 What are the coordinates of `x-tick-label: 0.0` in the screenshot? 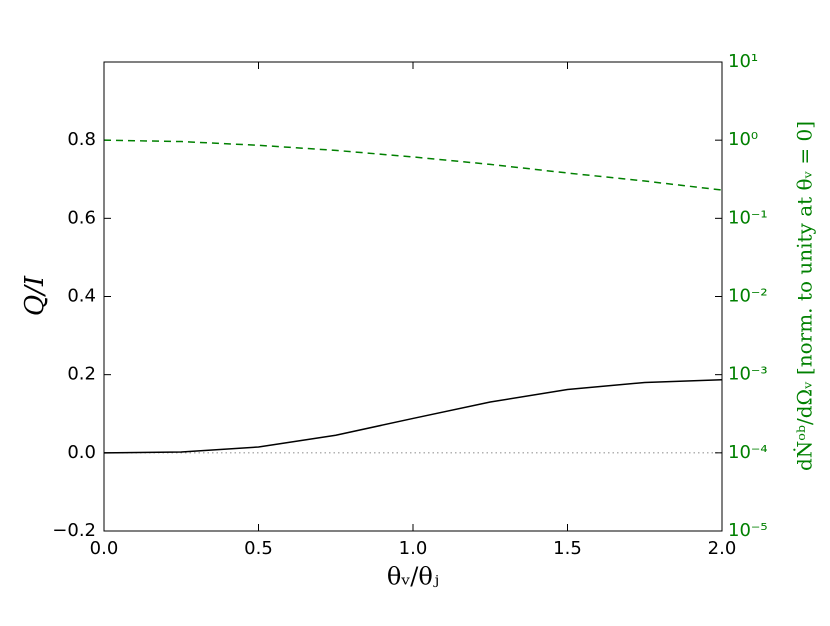 It's located at (104, 548).